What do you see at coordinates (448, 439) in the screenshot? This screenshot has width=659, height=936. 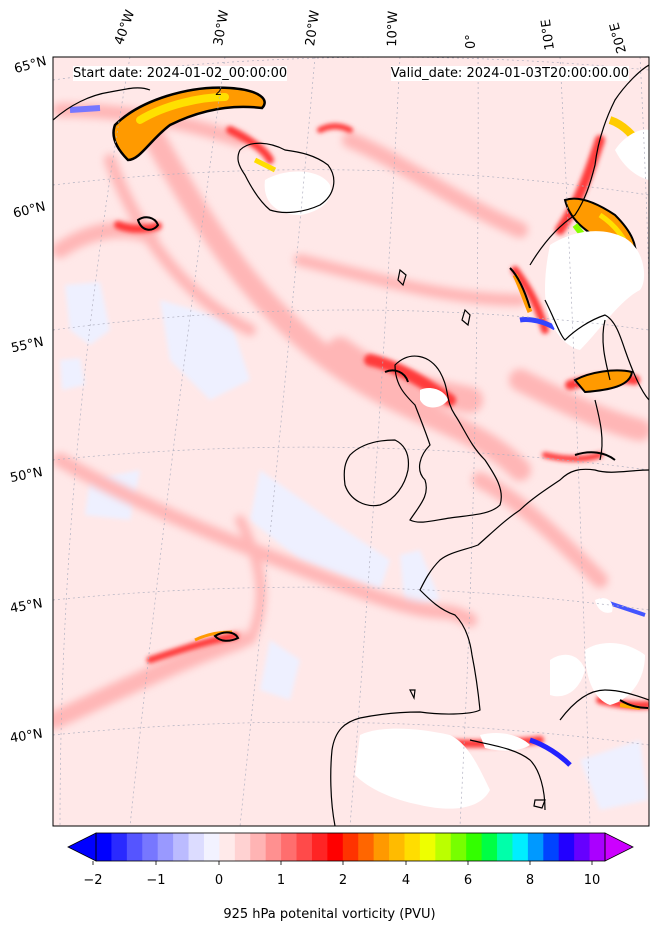 I see `great-britain-coast` at bounding box center [448, 439].